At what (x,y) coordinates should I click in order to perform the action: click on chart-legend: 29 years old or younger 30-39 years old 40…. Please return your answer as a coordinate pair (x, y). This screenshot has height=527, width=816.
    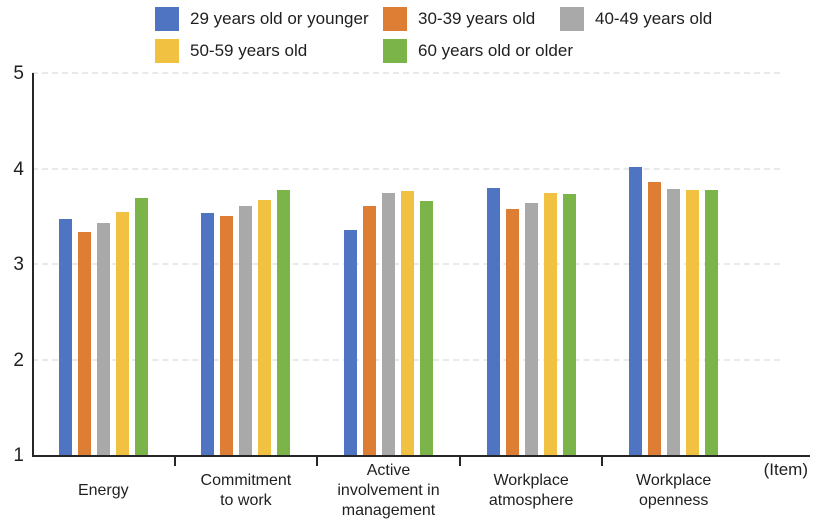
    Looking at the image, I should click on (472, 34).